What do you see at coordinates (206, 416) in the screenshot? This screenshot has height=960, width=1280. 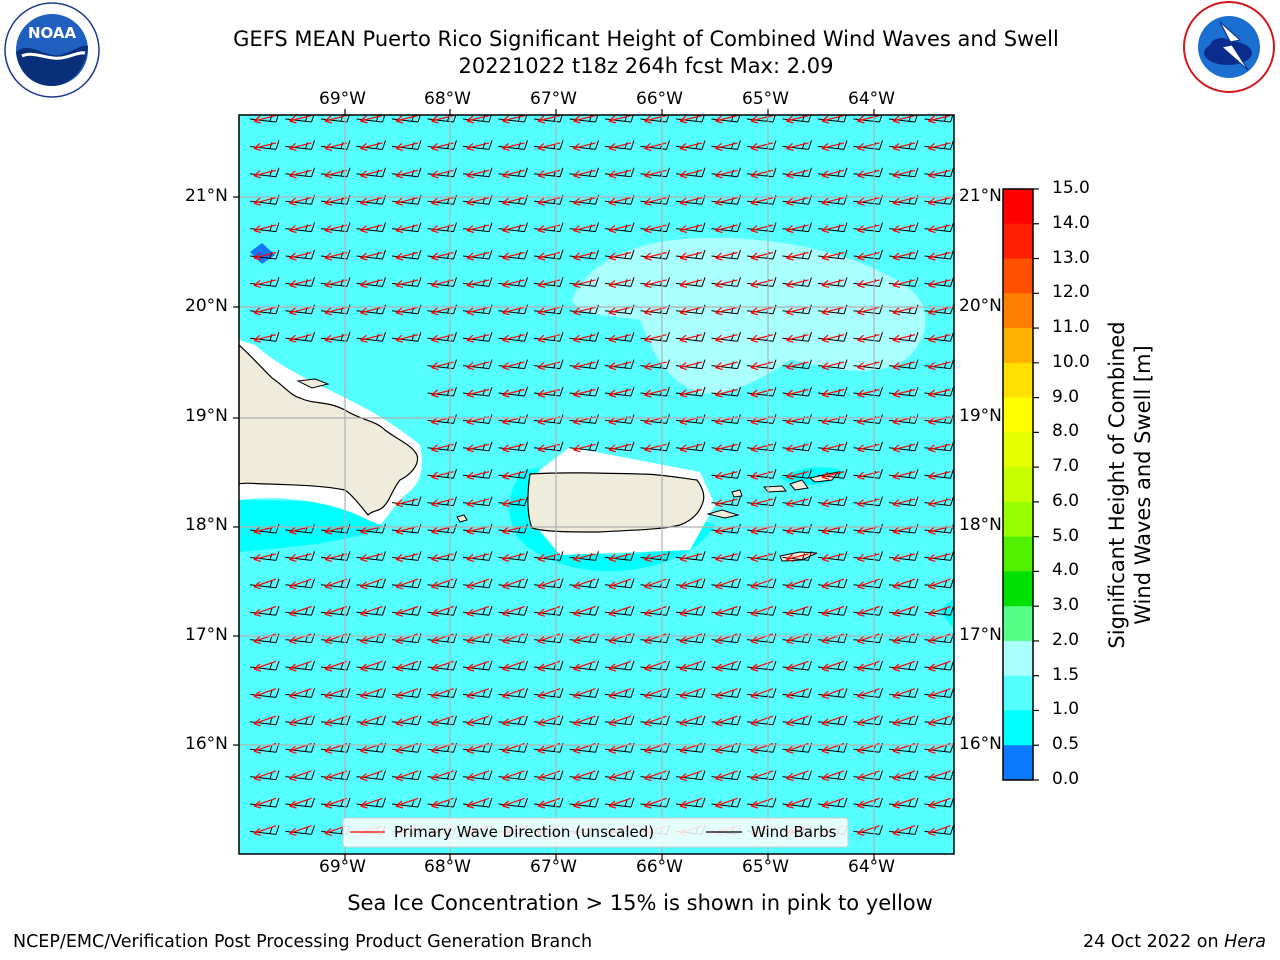 I see `lat-label-left-19n: 19°N` at bounding box center [206, 416].